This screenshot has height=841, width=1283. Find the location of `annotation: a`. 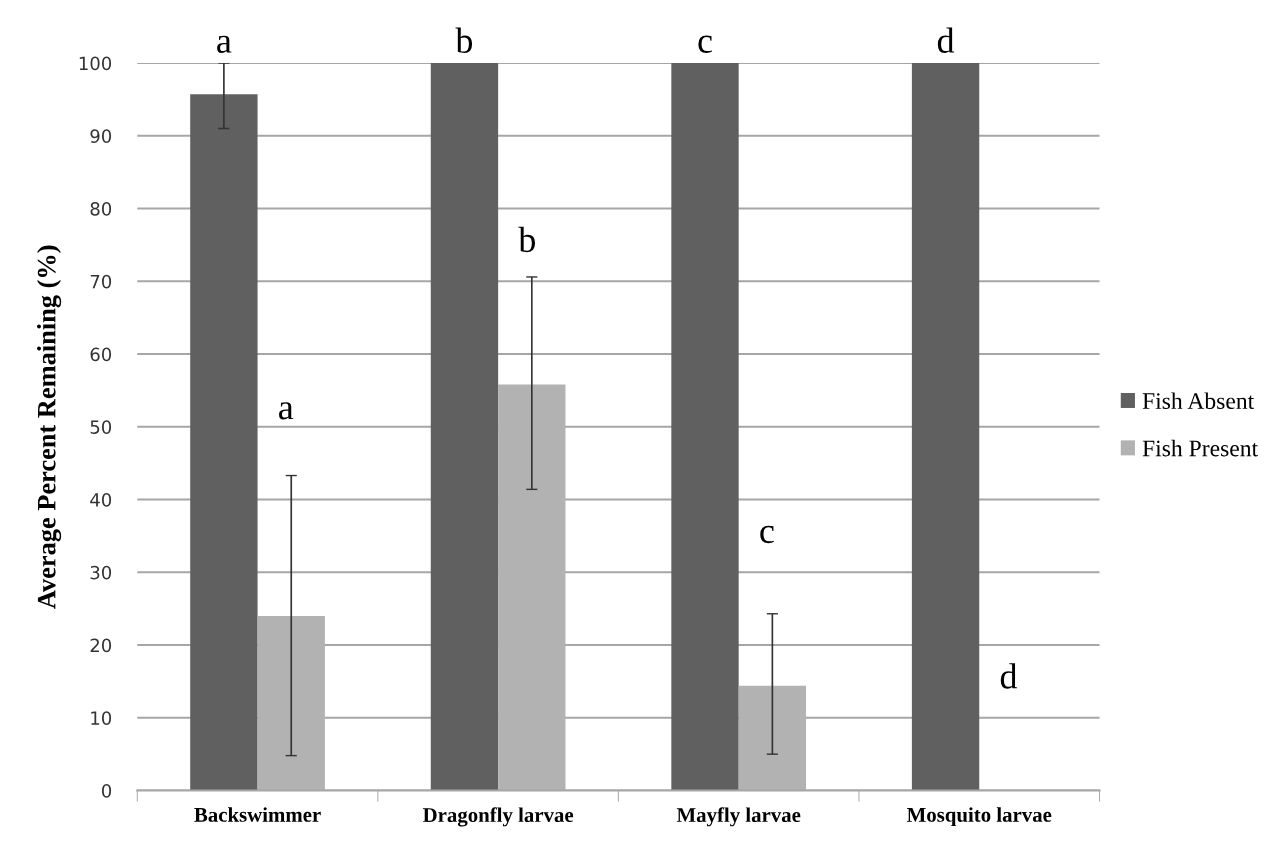

annotation: a is located at coordinates (286, 411).